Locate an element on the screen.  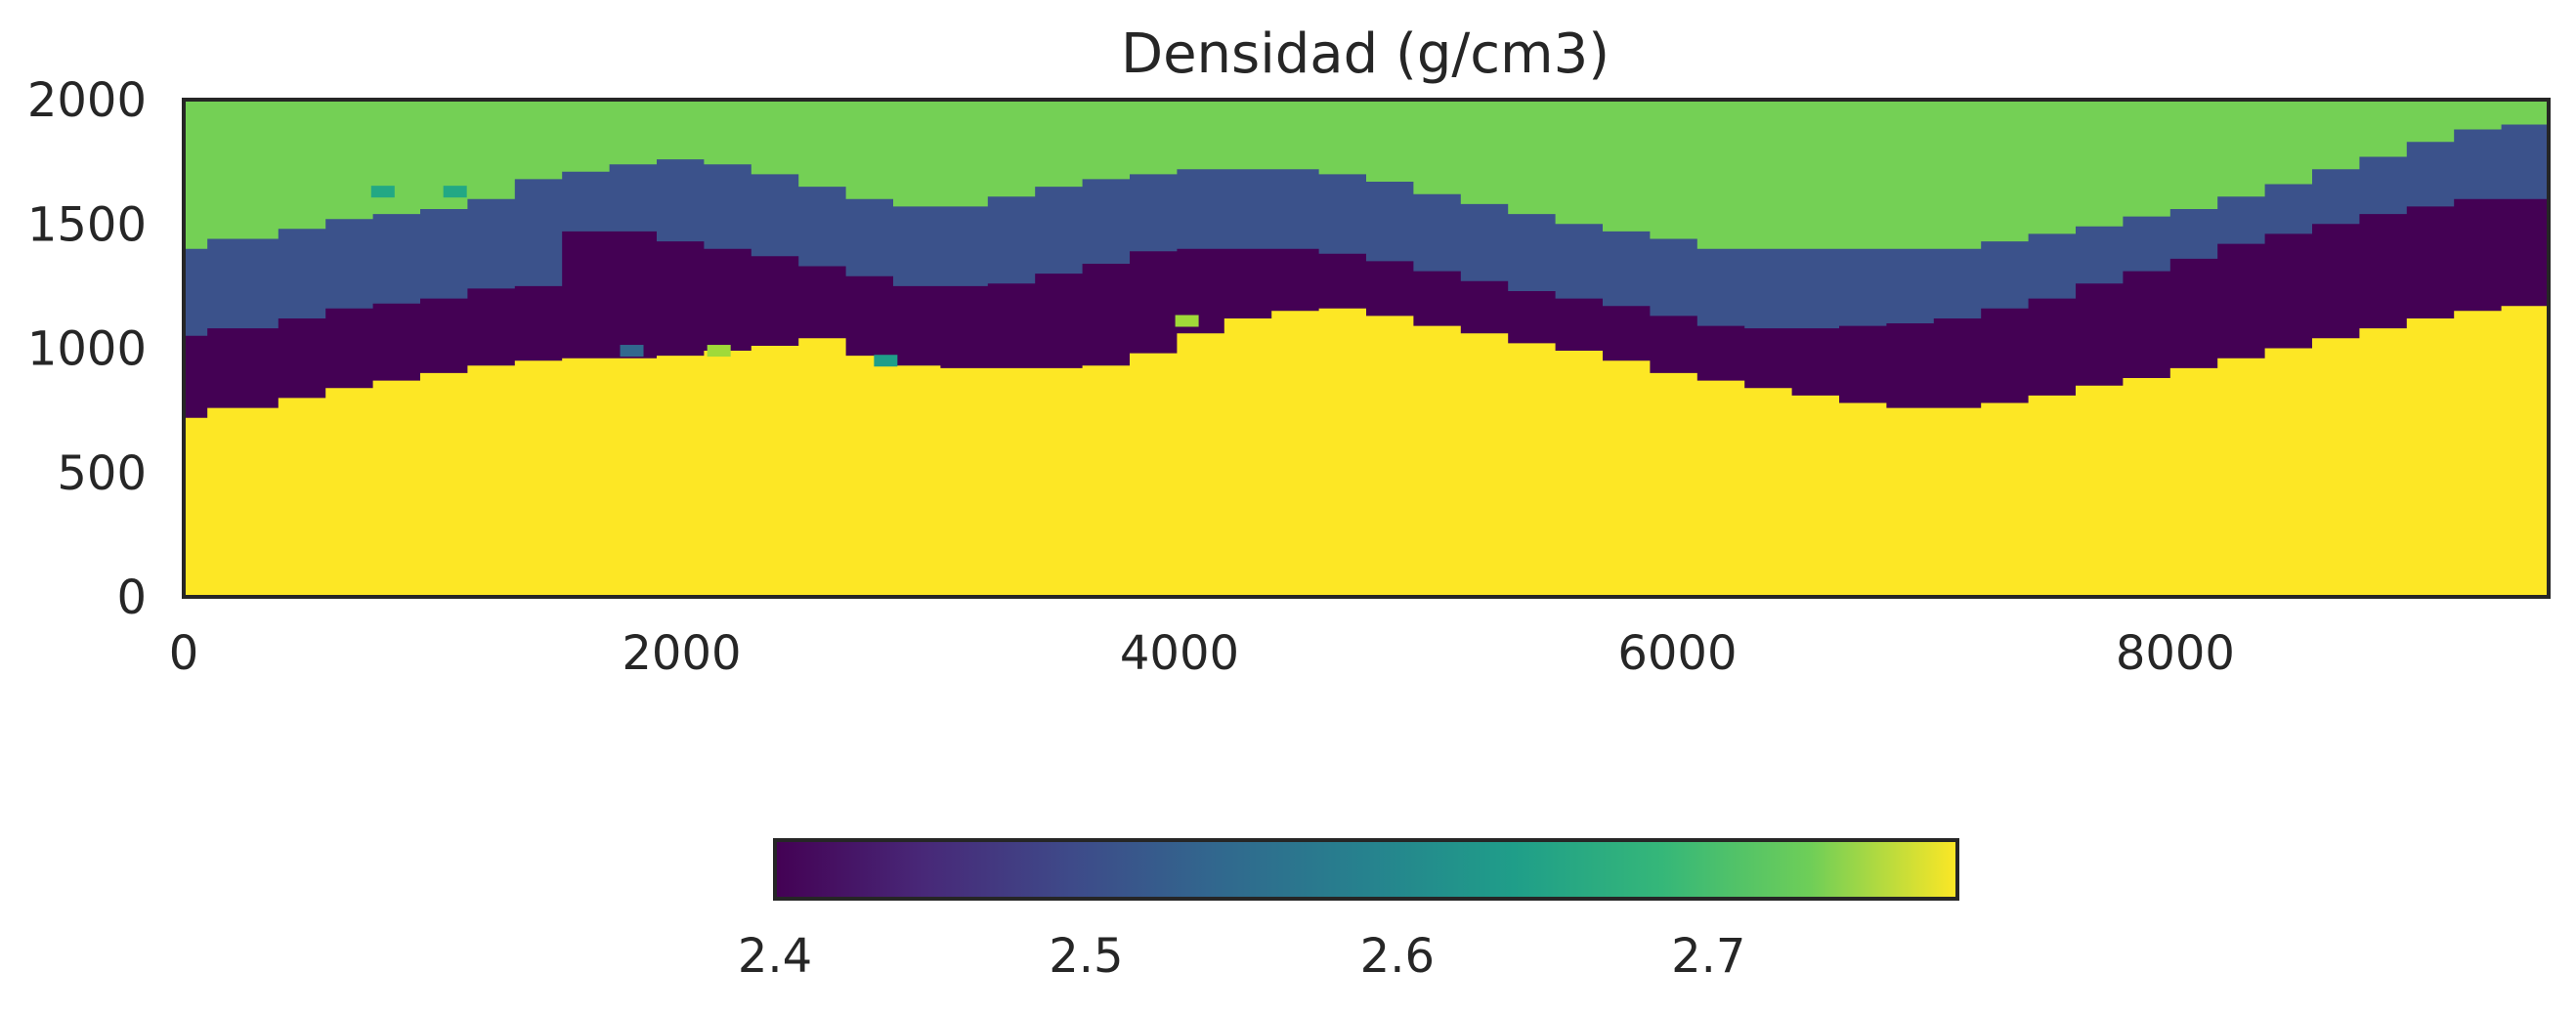
y-axis-ticks: 0 500 1000 1500 2000 is located at coordinates (87, 349).